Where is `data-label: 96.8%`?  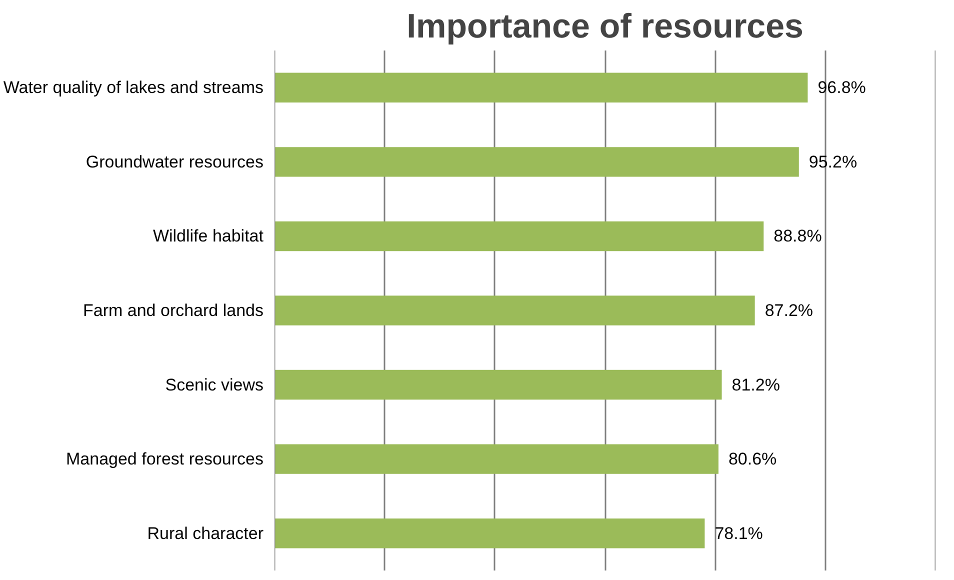
data-label: 96.8% is located at coordinates (842, 88).